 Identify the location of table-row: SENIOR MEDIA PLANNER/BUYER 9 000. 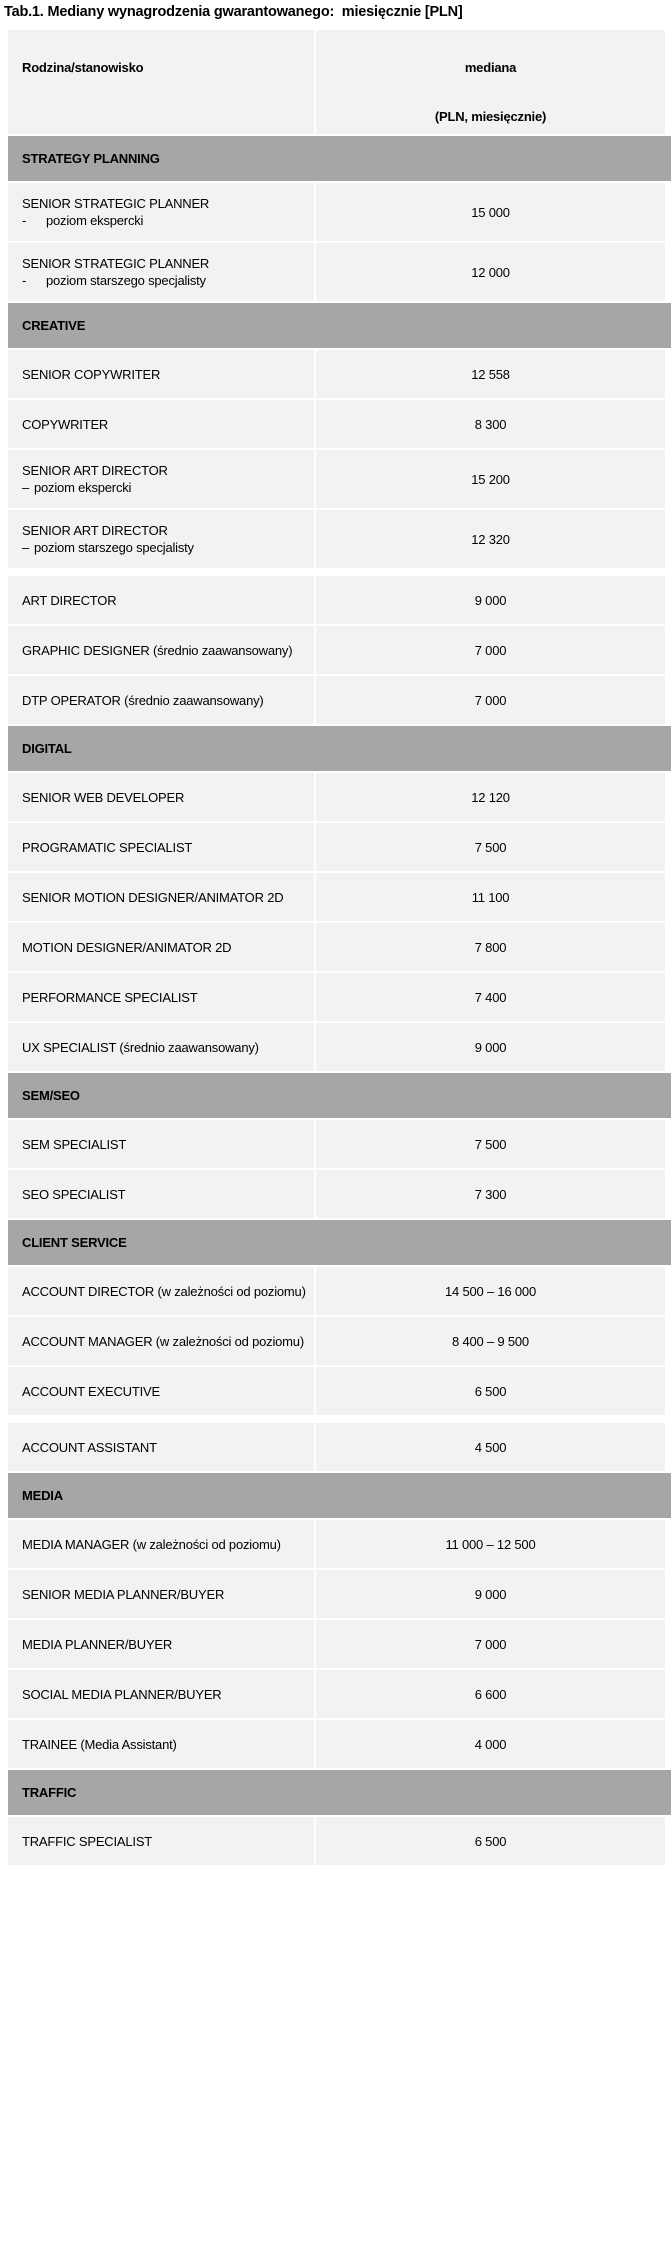
(336, 1594).